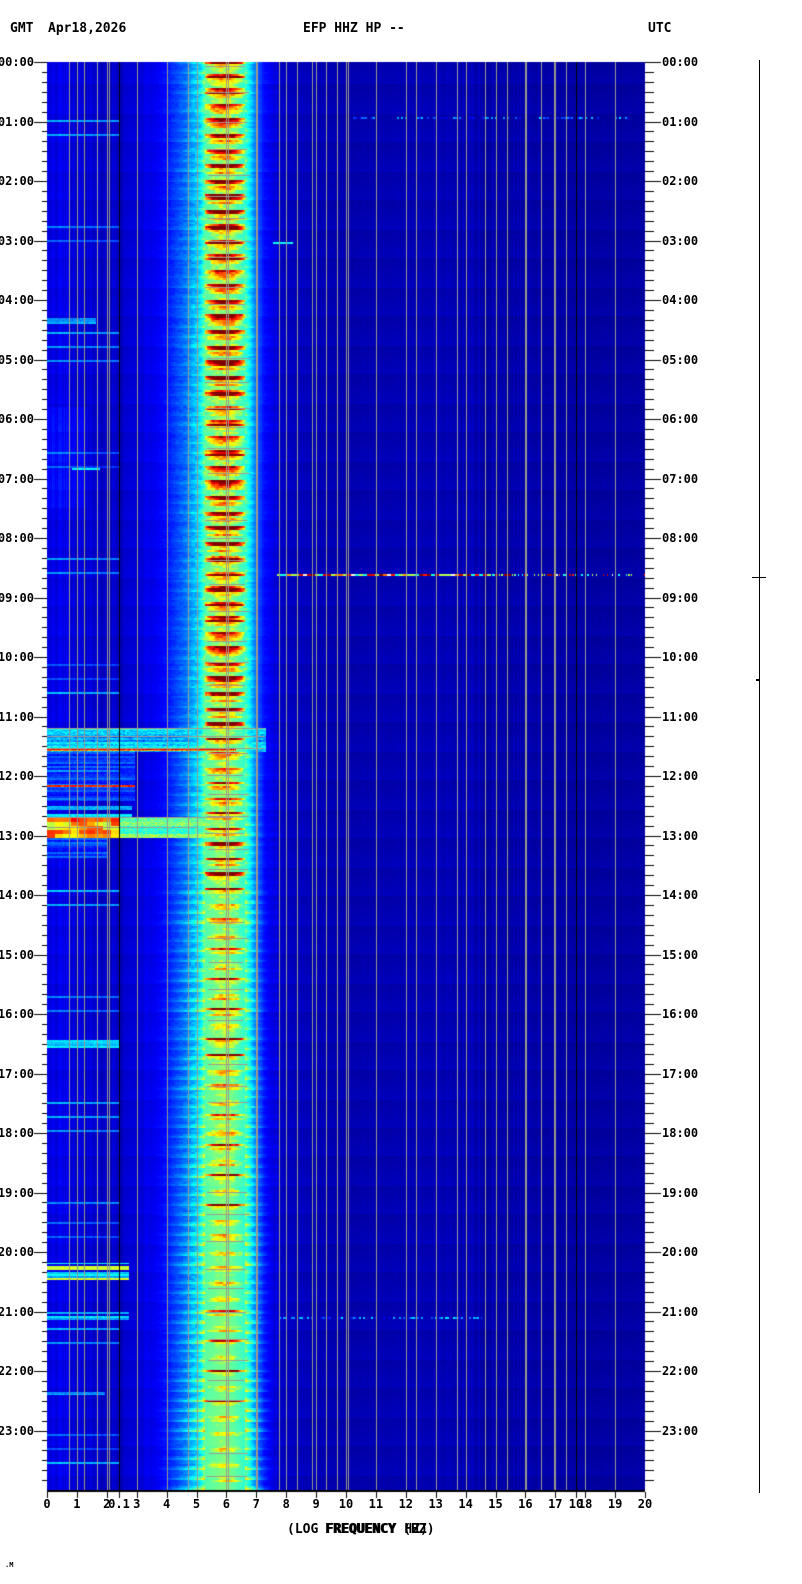 The image size is (802, 1584). What do you see at coordinates (226, 1504) in the screenshot?
I see `freq-tick-label: 6` at bounding box center [226, 1504].